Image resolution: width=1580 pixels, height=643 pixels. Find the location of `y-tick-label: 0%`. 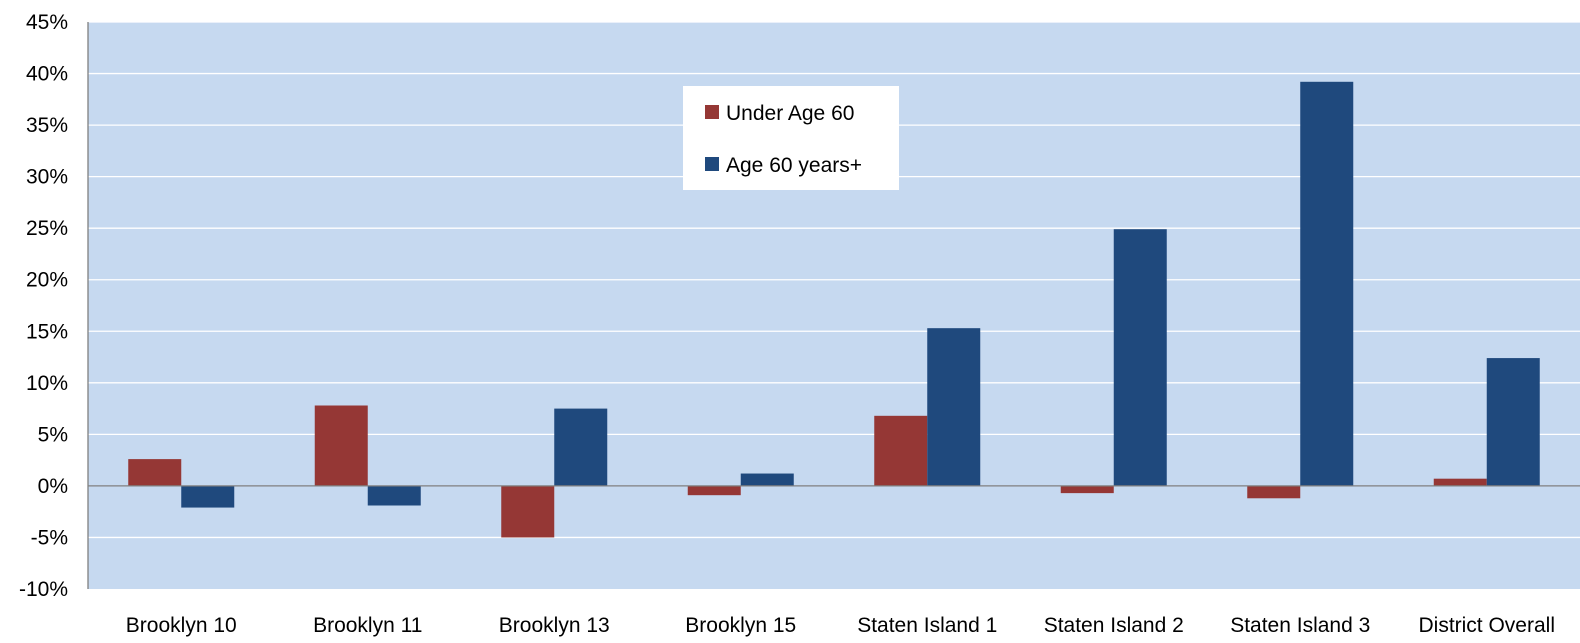

y-tick-label: 0% is located at coordinates (53, 486).